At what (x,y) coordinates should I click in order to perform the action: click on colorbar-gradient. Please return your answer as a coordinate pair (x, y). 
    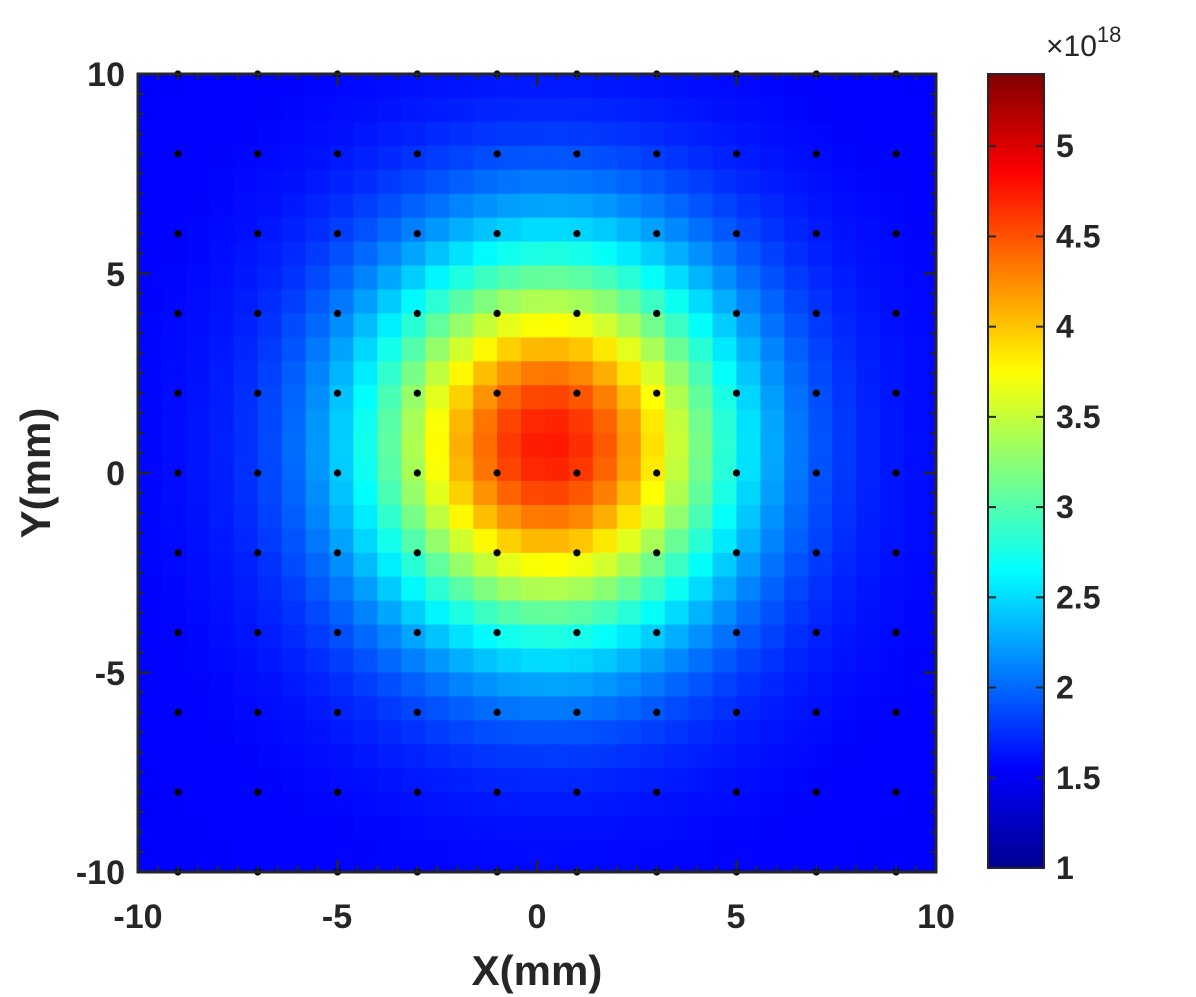
    Looking at the image, I should click on (1016, 471).